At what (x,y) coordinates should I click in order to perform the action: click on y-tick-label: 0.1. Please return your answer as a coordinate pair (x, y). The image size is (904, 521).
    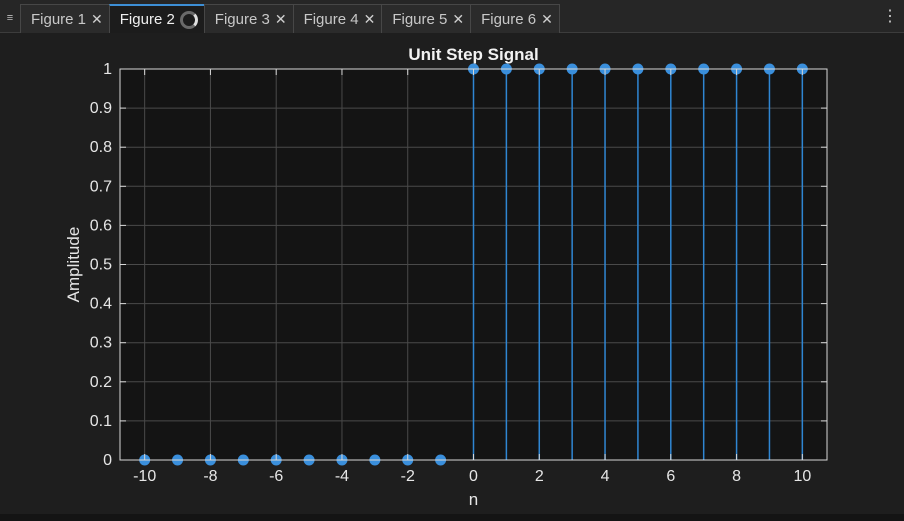
    Looking at the image, I should click on (101, 421).